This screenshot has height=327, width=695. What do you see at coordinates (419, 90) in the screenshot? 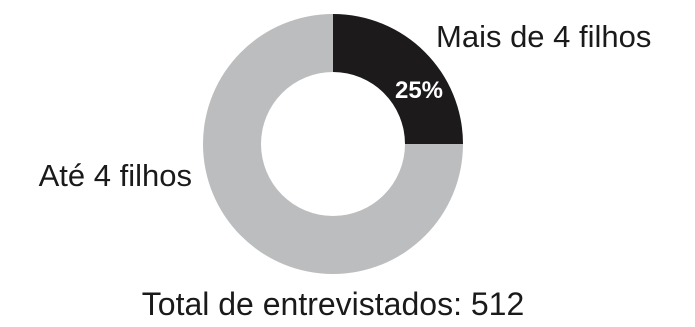
I see `slice-value-label-mais-de-4-filhos: 25%` at bounding box center [419, 90].